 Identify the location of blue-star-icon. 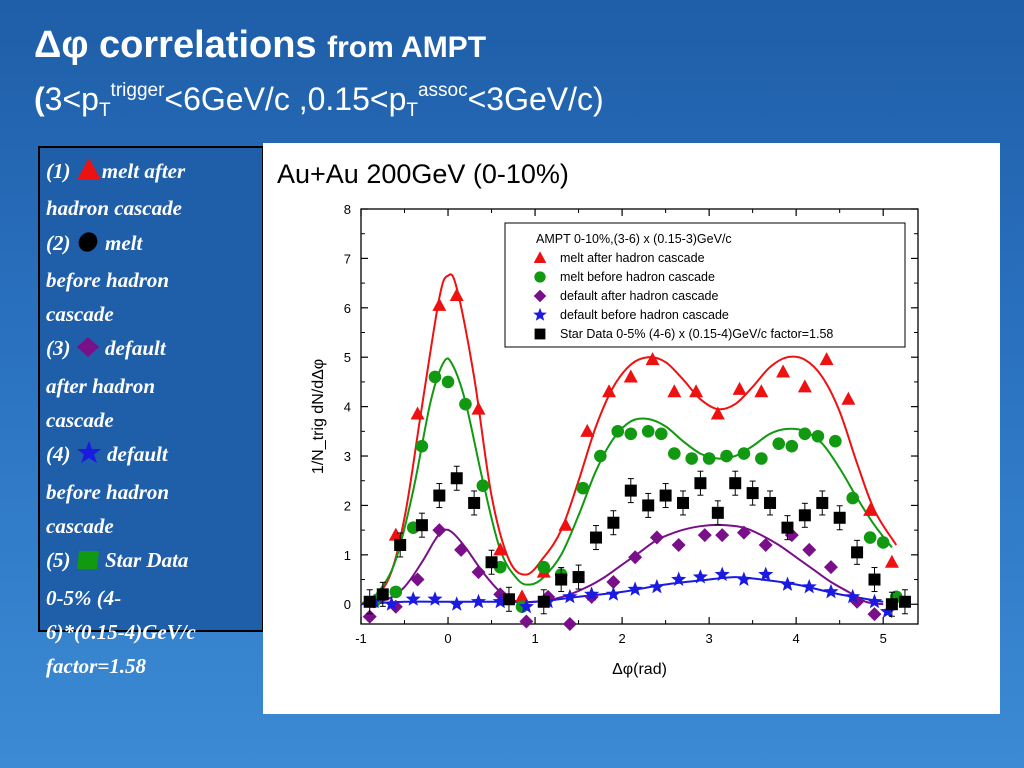
(89, 457).